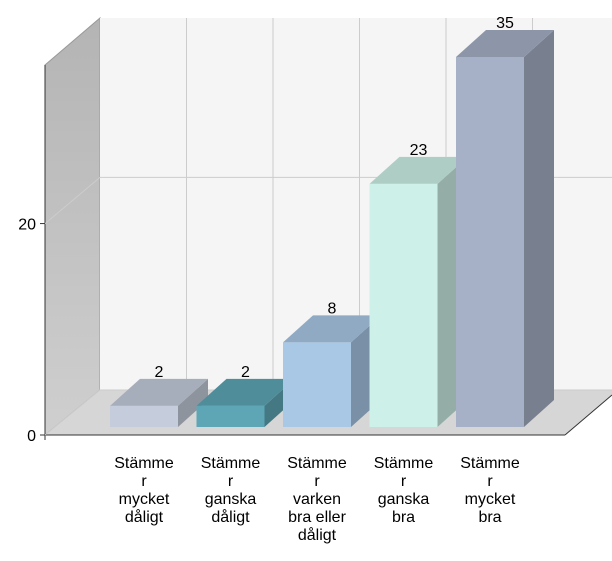  I want to click on floor-edge, so click(588, 415).